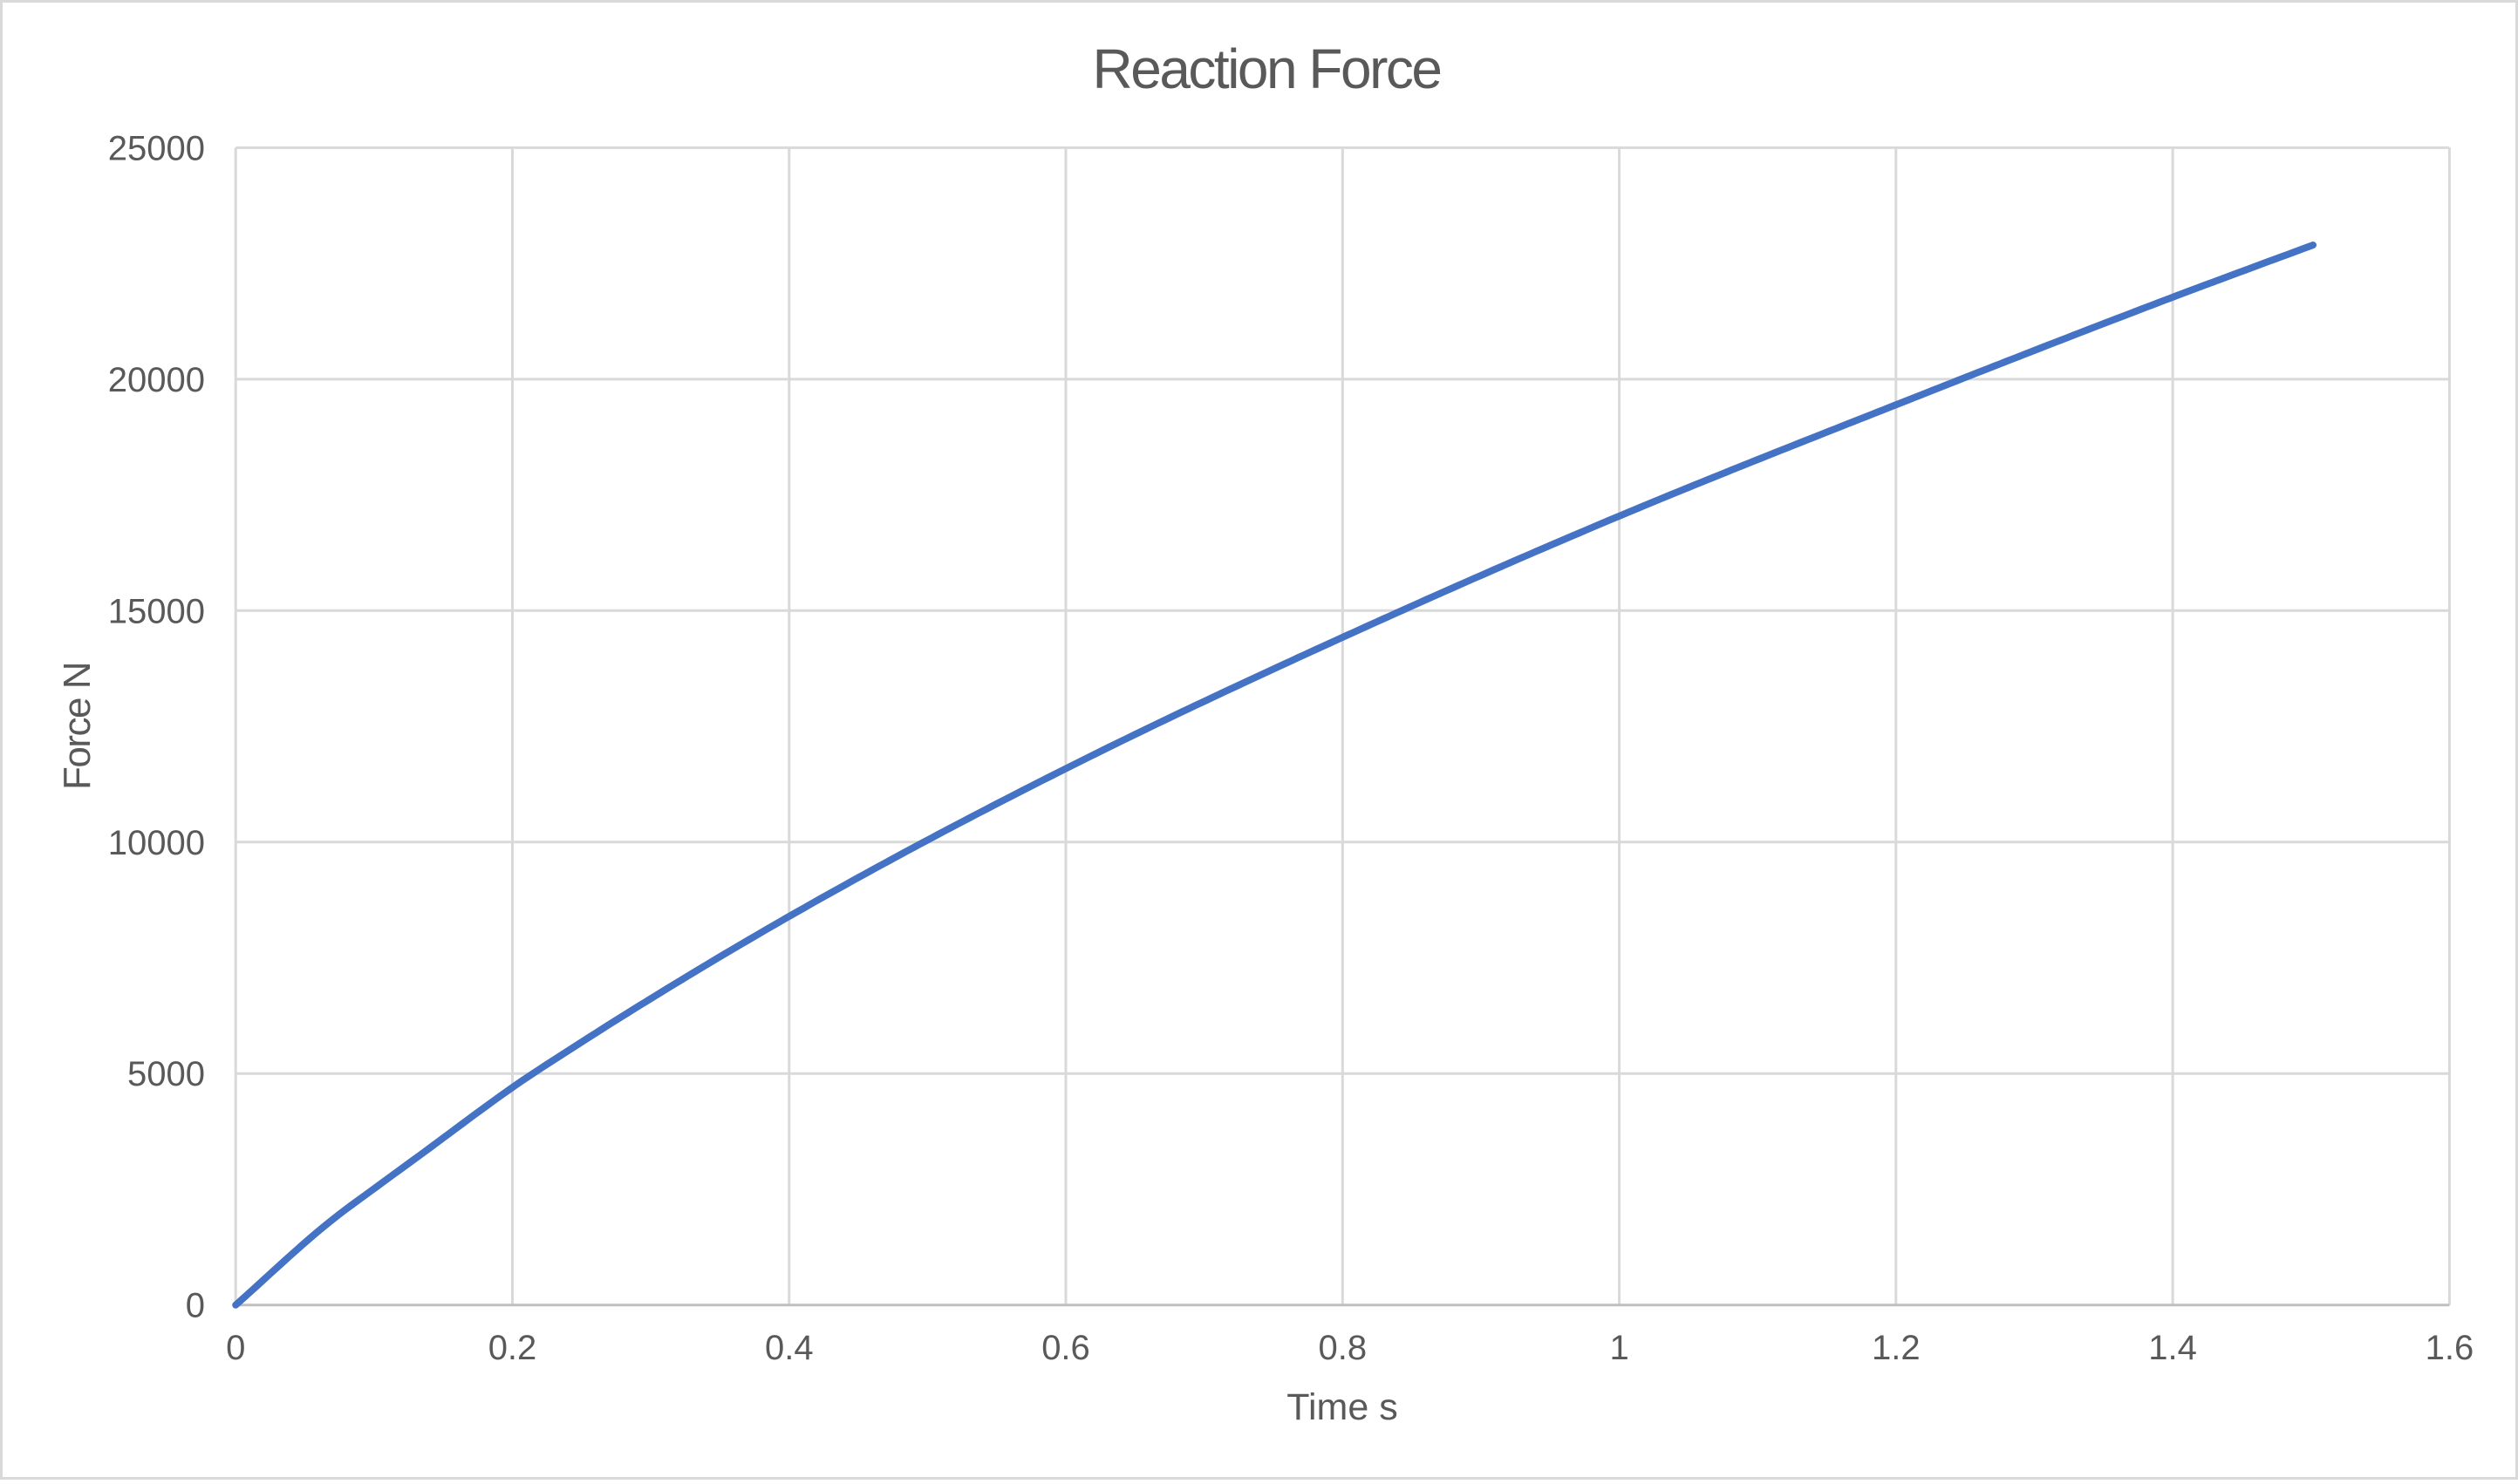 The height and width of the screenshot is (1484, 2518). I want to click on svg-text: 1.4, so click(2172, 1348).